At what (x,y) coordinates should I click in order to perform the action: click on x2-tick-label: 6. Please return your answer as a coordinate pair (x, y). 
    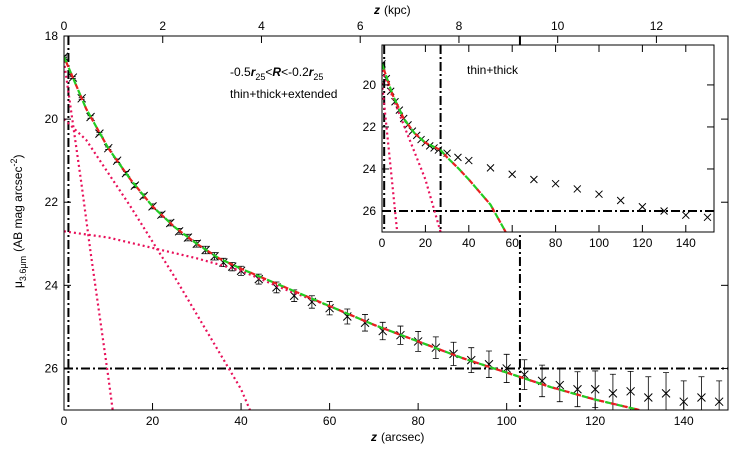
    Looking at the image, I should click on (360, 26).